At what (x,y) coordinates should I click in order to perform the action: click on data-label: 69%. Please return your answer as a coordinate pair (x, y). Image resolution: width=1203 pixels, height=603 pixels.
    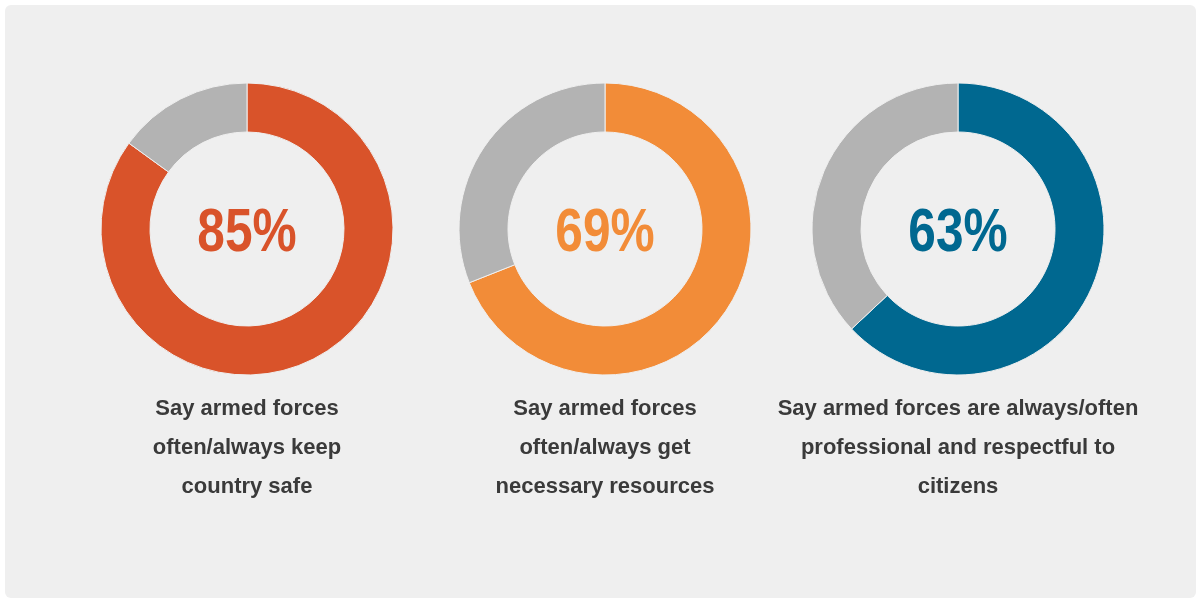
    Looking at the image, I should click on (605, 229).